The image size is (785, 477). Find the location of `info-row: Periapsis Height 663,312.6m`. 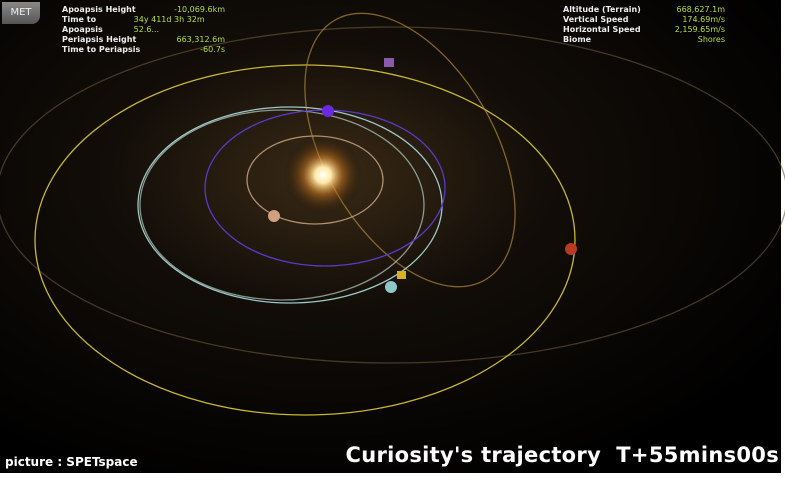

info-row: Periapsis Height 663,312.6m is located at coordinates (143, 40).